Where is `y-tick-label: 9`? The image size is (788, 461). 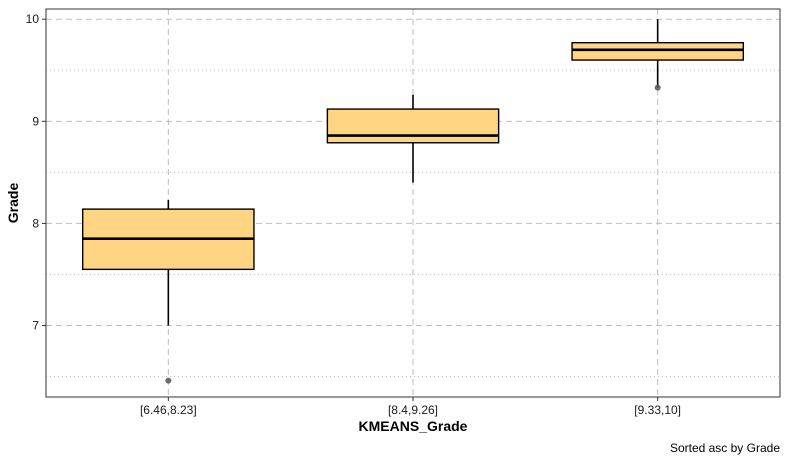 y-tick-label: 9 is located at coordinates (35, 121).